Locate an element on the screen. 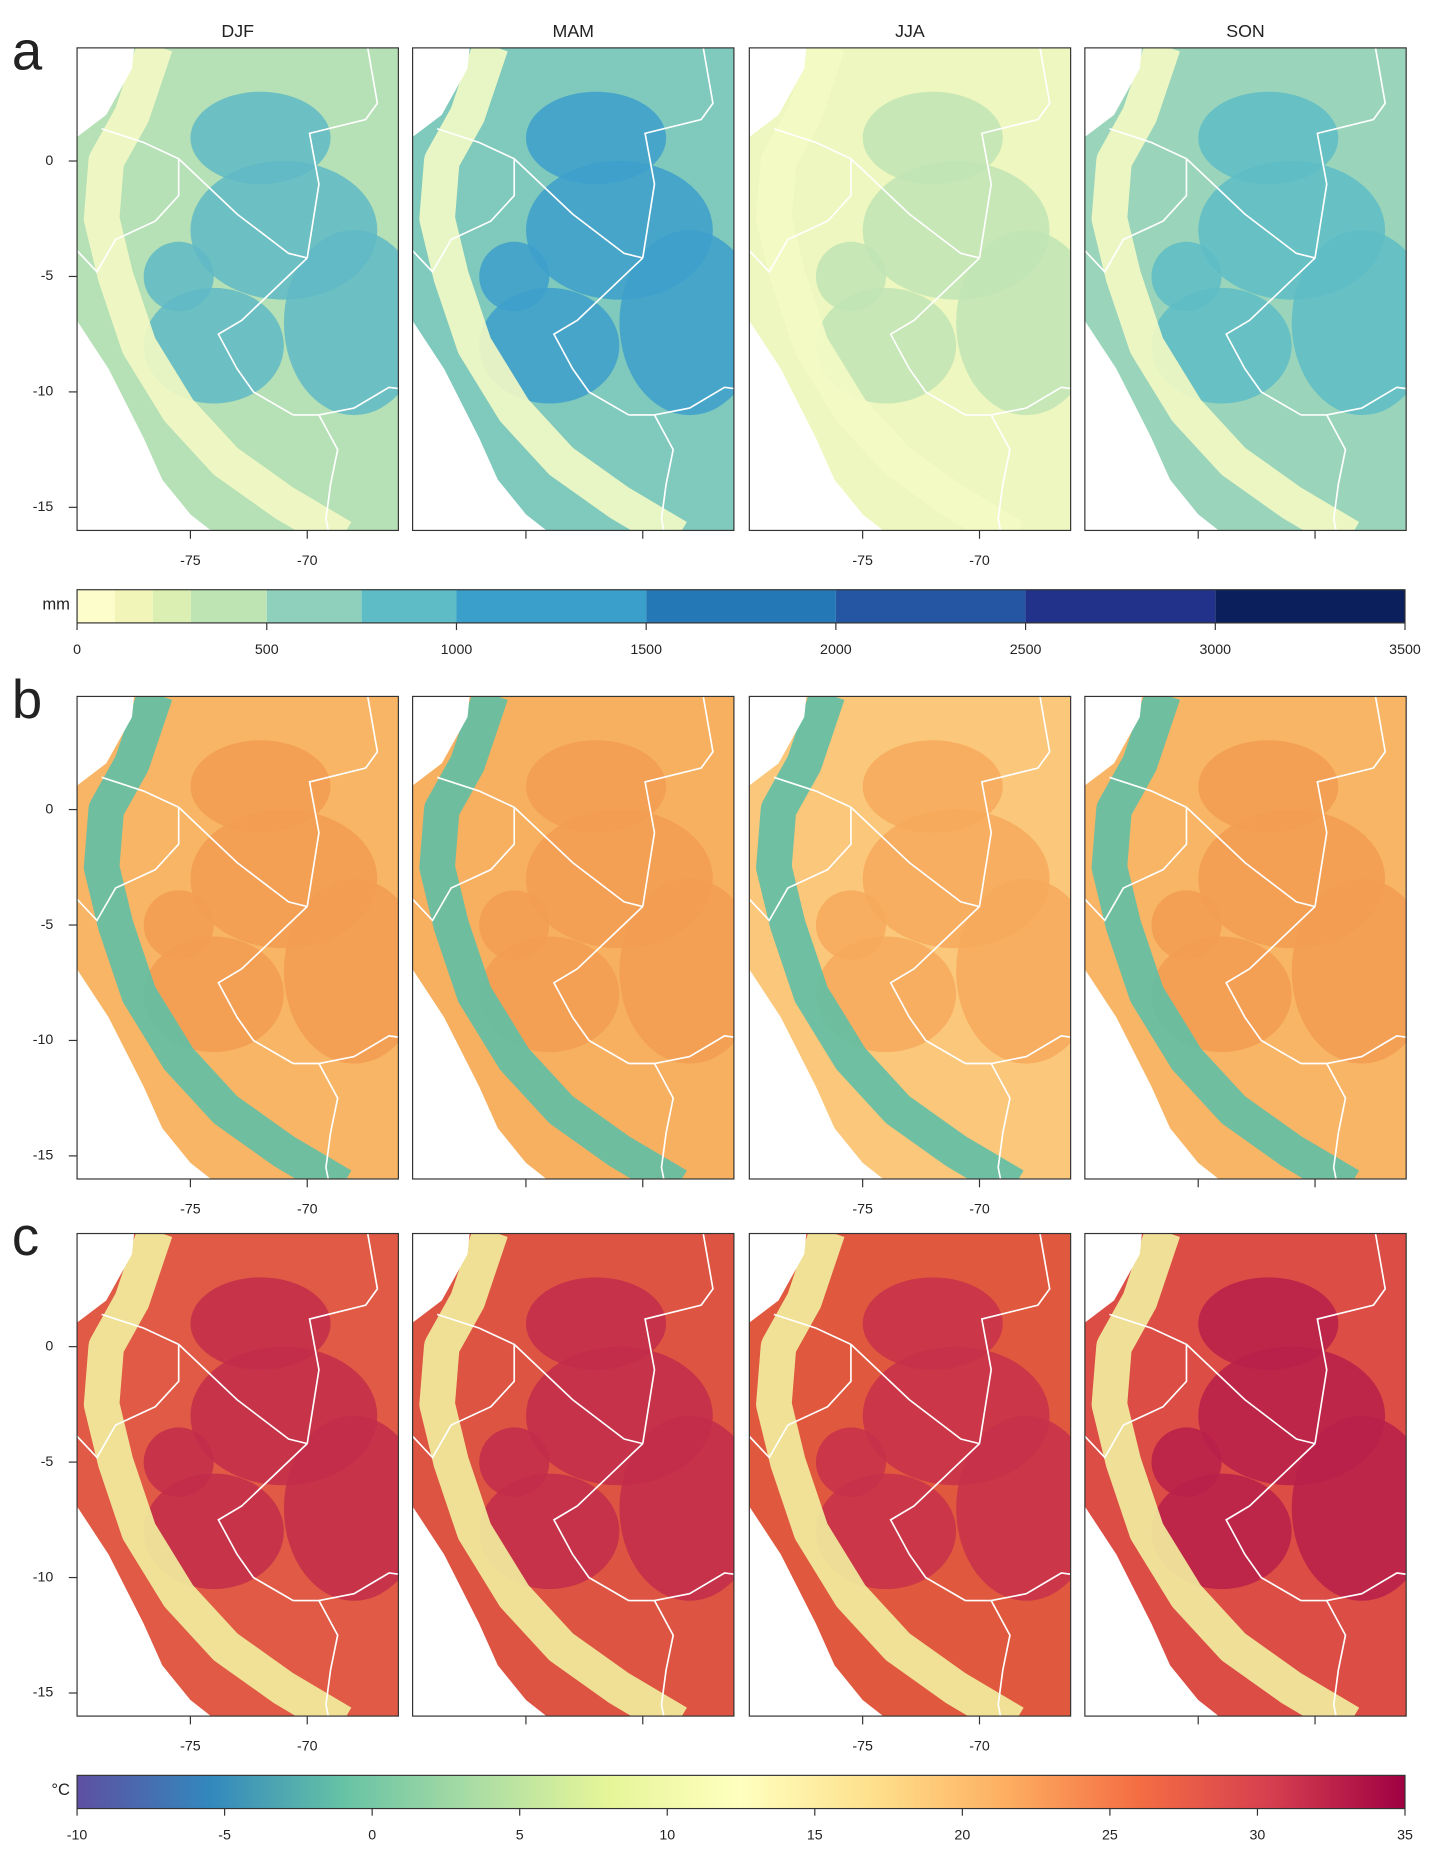 This screenshot has height=1860, width=1437. colorbar-tick-label: 35 is located at coordinates (1405, 1836).